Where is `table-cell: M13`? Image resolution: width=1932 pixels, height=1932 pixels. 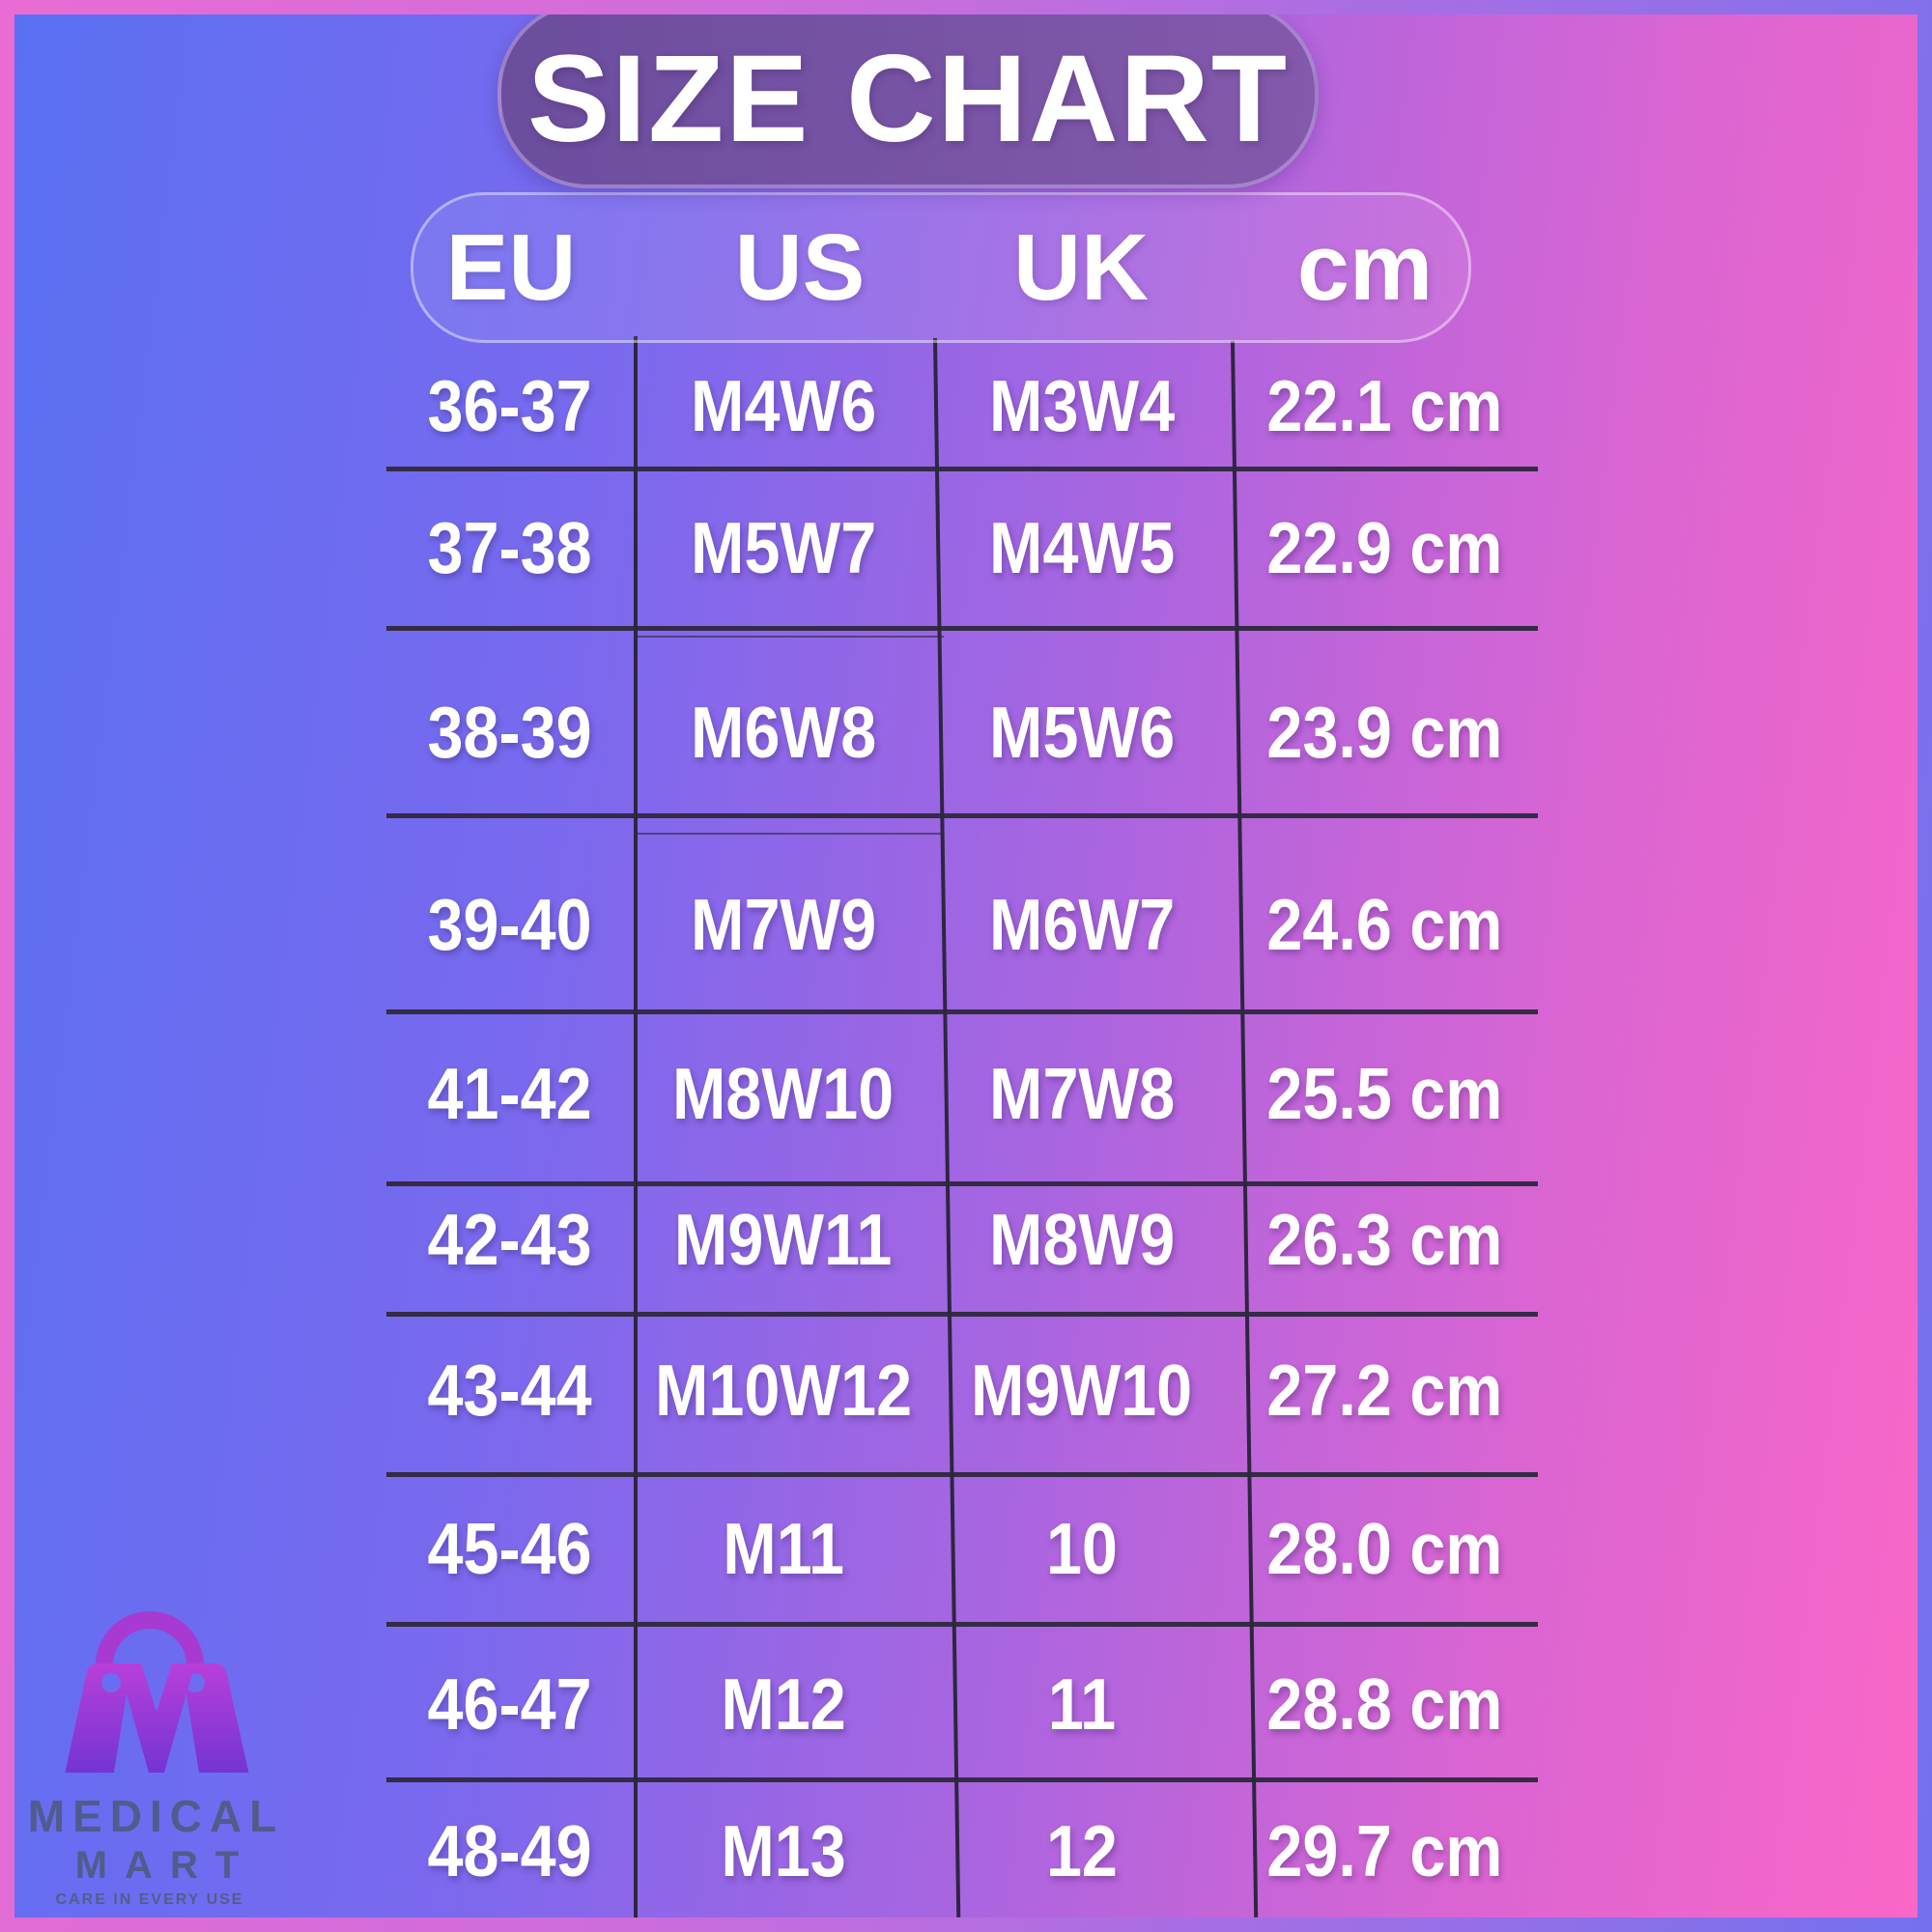 table-cell: M13 is located at coordinates (783, 1851).